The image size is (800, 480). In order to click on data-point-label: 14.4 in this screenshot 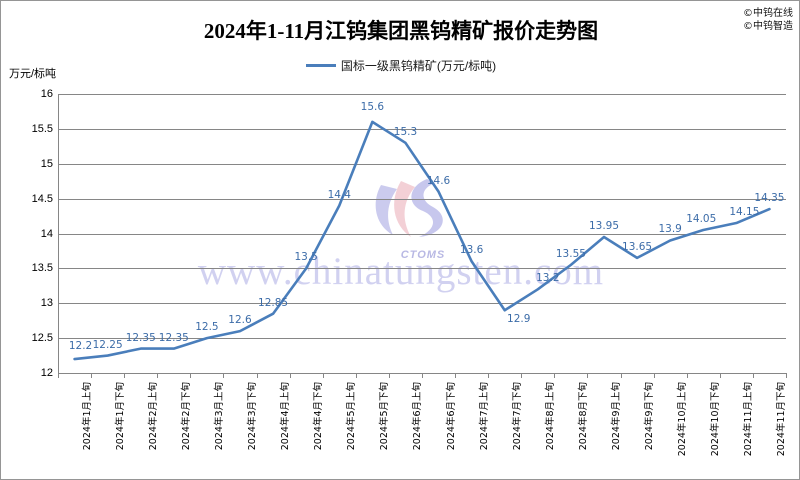, I will do `click(339, 194)`.